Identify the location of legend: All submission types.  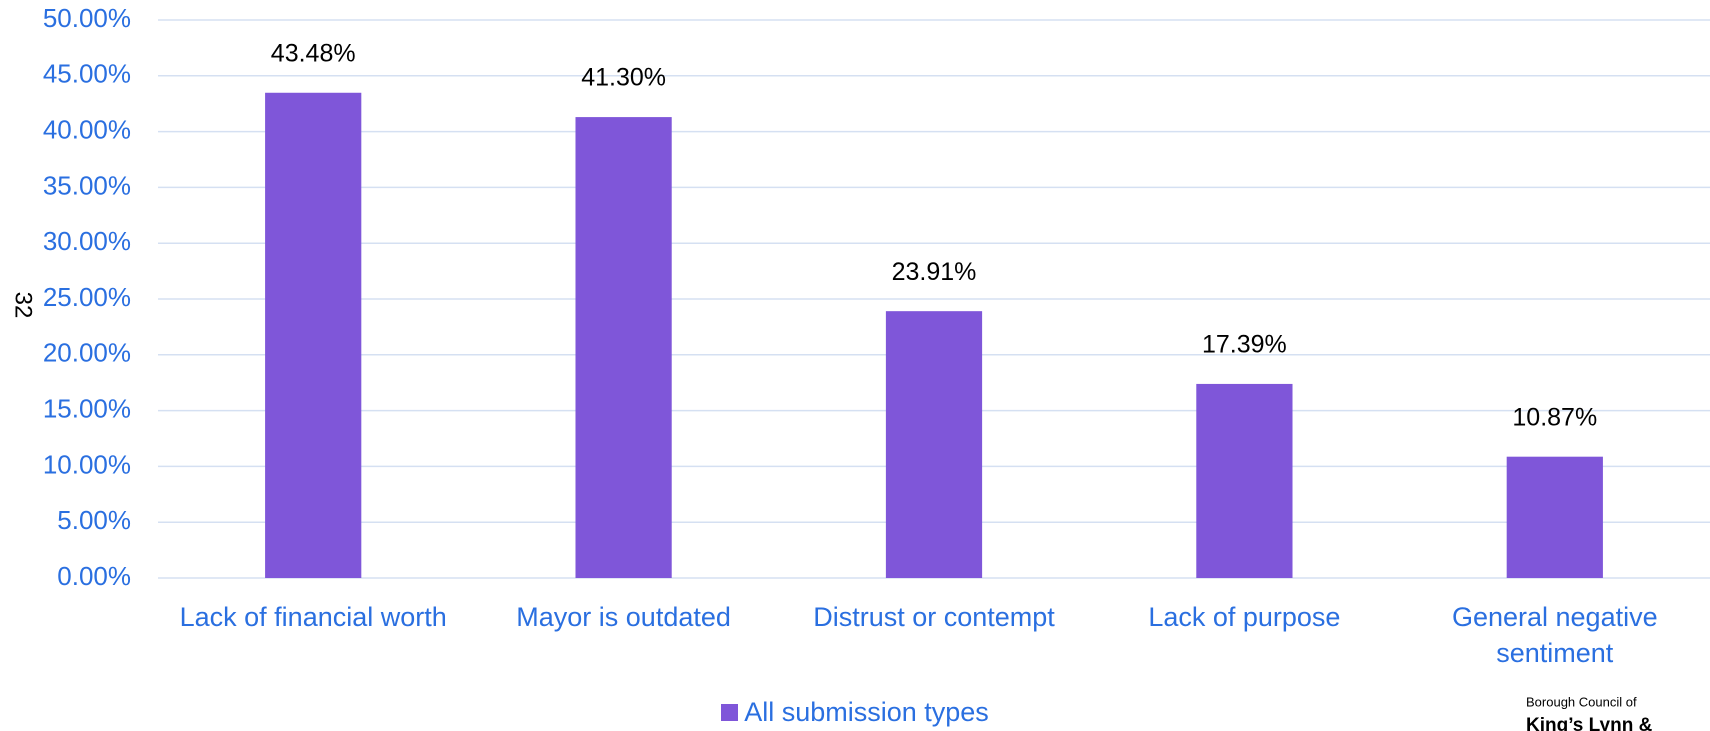
(855, 712).